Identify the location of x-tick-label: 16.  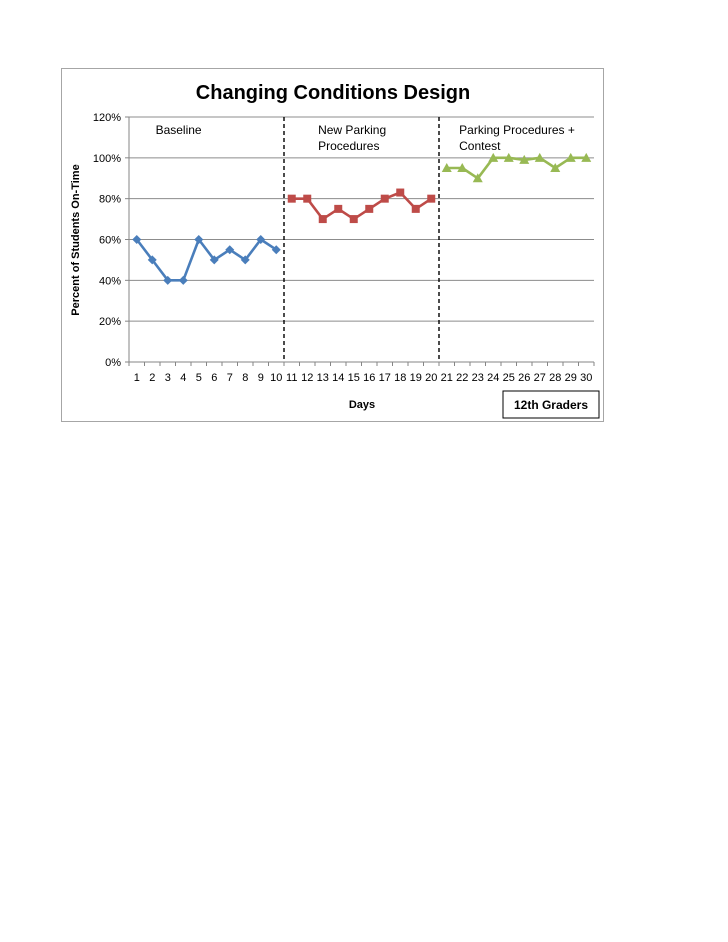
(369, 378).